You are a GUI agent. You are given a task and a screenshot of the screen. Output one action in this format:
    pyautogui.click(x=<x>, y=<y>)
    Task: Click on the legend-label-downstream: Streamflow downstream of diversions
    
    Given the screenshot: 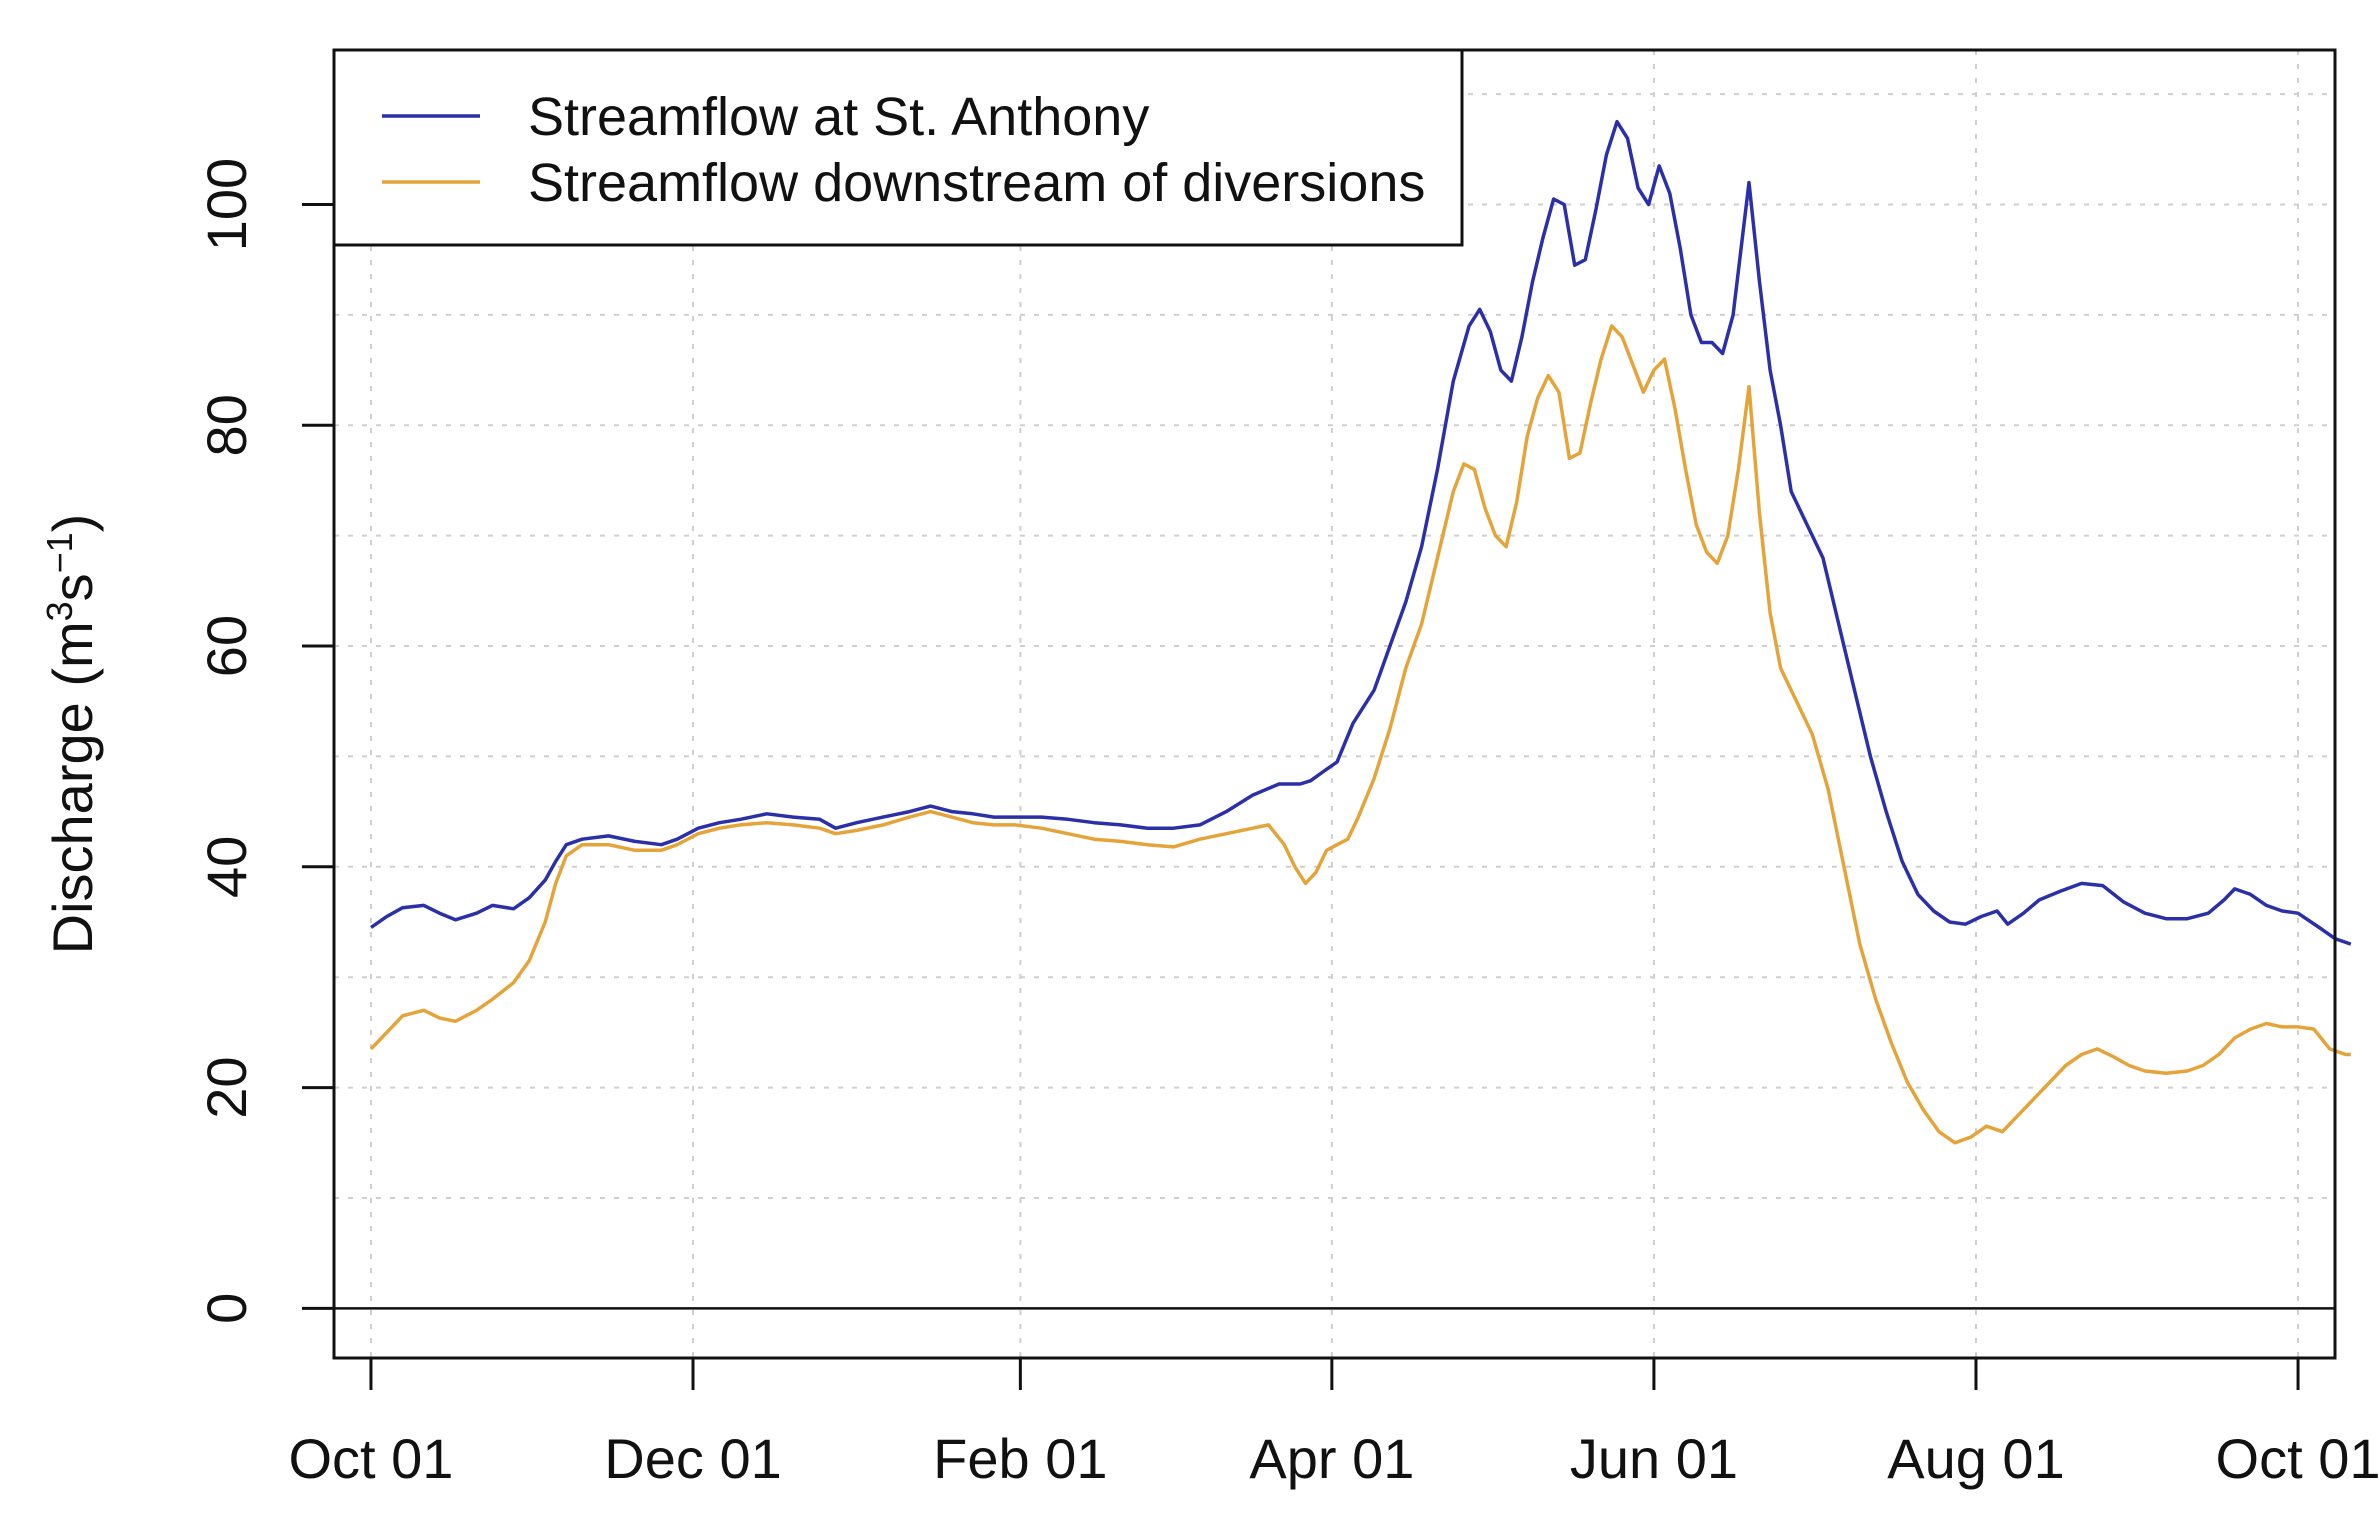 What is the action you would take?
    pyautogui.click(x=976, y=183)
    